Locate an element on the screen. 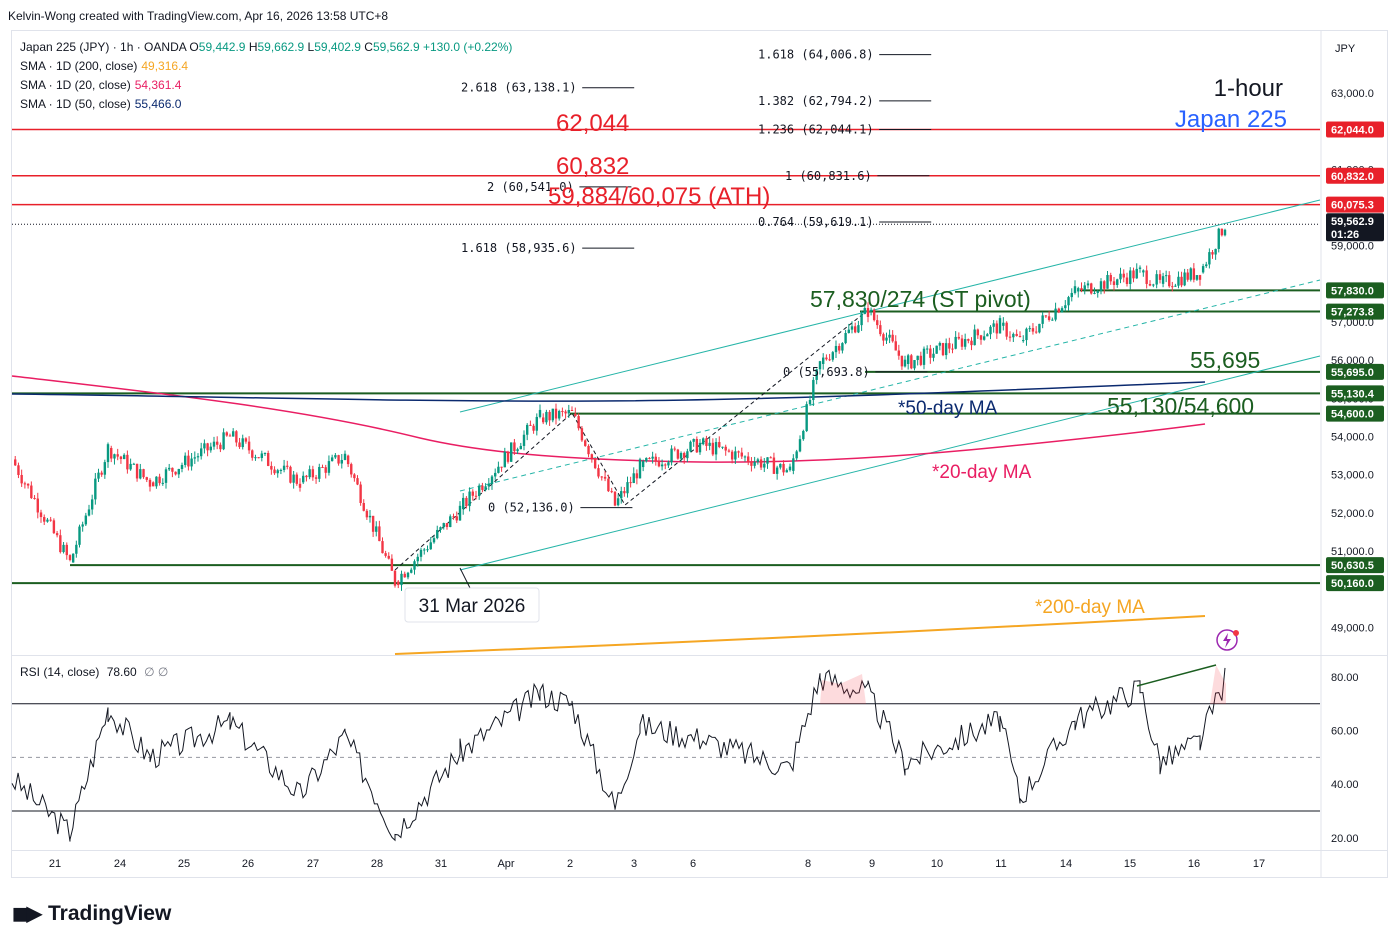  price-badge-label: 60,075.3 is located at coordinates (1352, 206).